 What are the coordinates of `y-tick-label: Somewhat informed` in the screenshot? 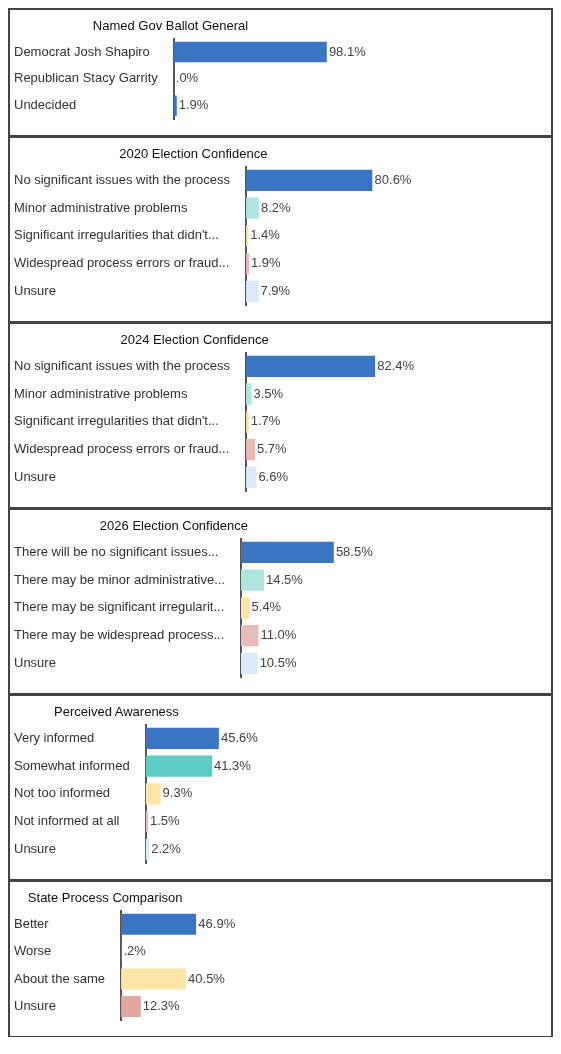 It's located at (72, 765).